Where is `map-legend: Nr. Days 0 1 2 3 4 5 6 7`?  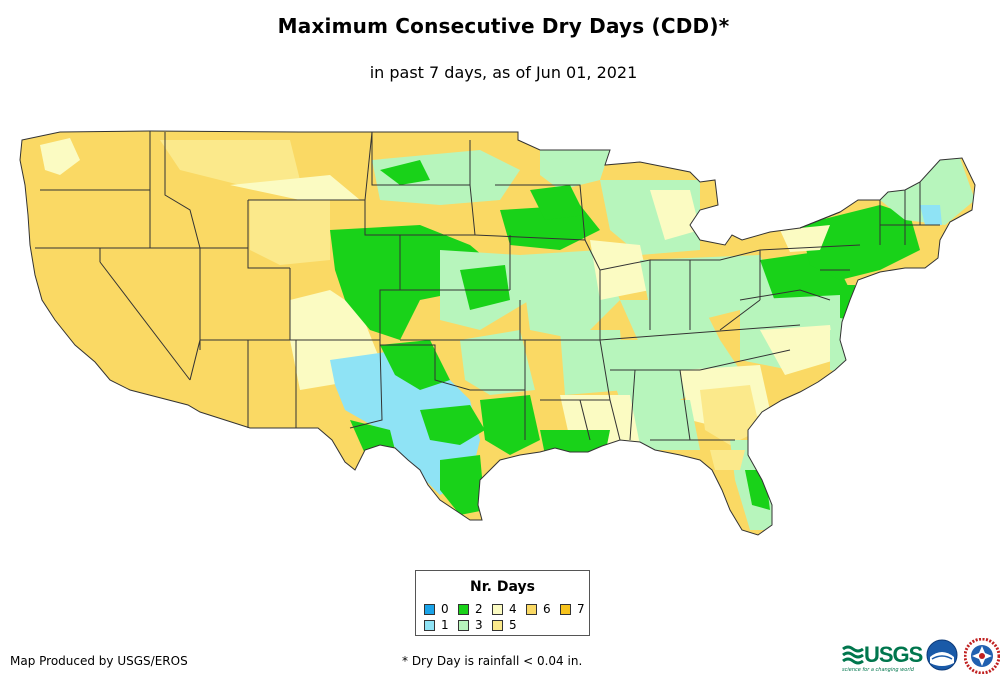
map-legend: Nr. Days 0 1 2 3 4 5 6 7 is located at coordinates (502, 603).